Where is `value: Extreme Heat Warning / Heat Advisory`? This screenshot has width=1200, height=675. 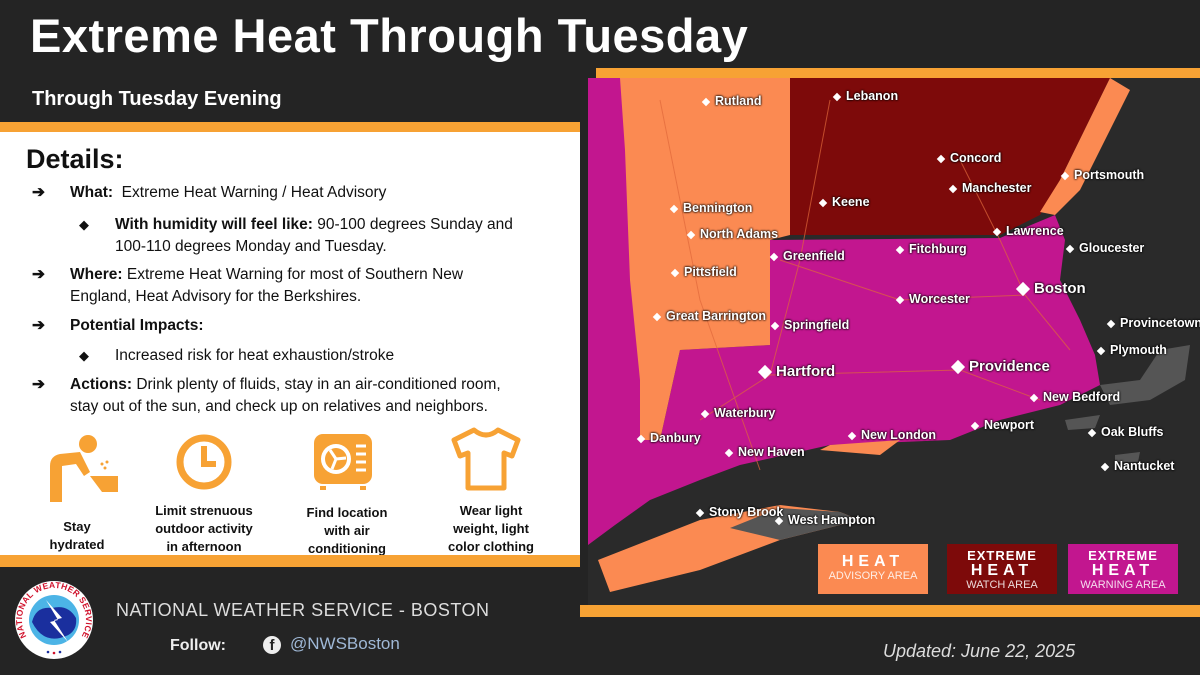
value: Extreme Heat Warning / Heat Advisory is located at coordinates (254, 192).